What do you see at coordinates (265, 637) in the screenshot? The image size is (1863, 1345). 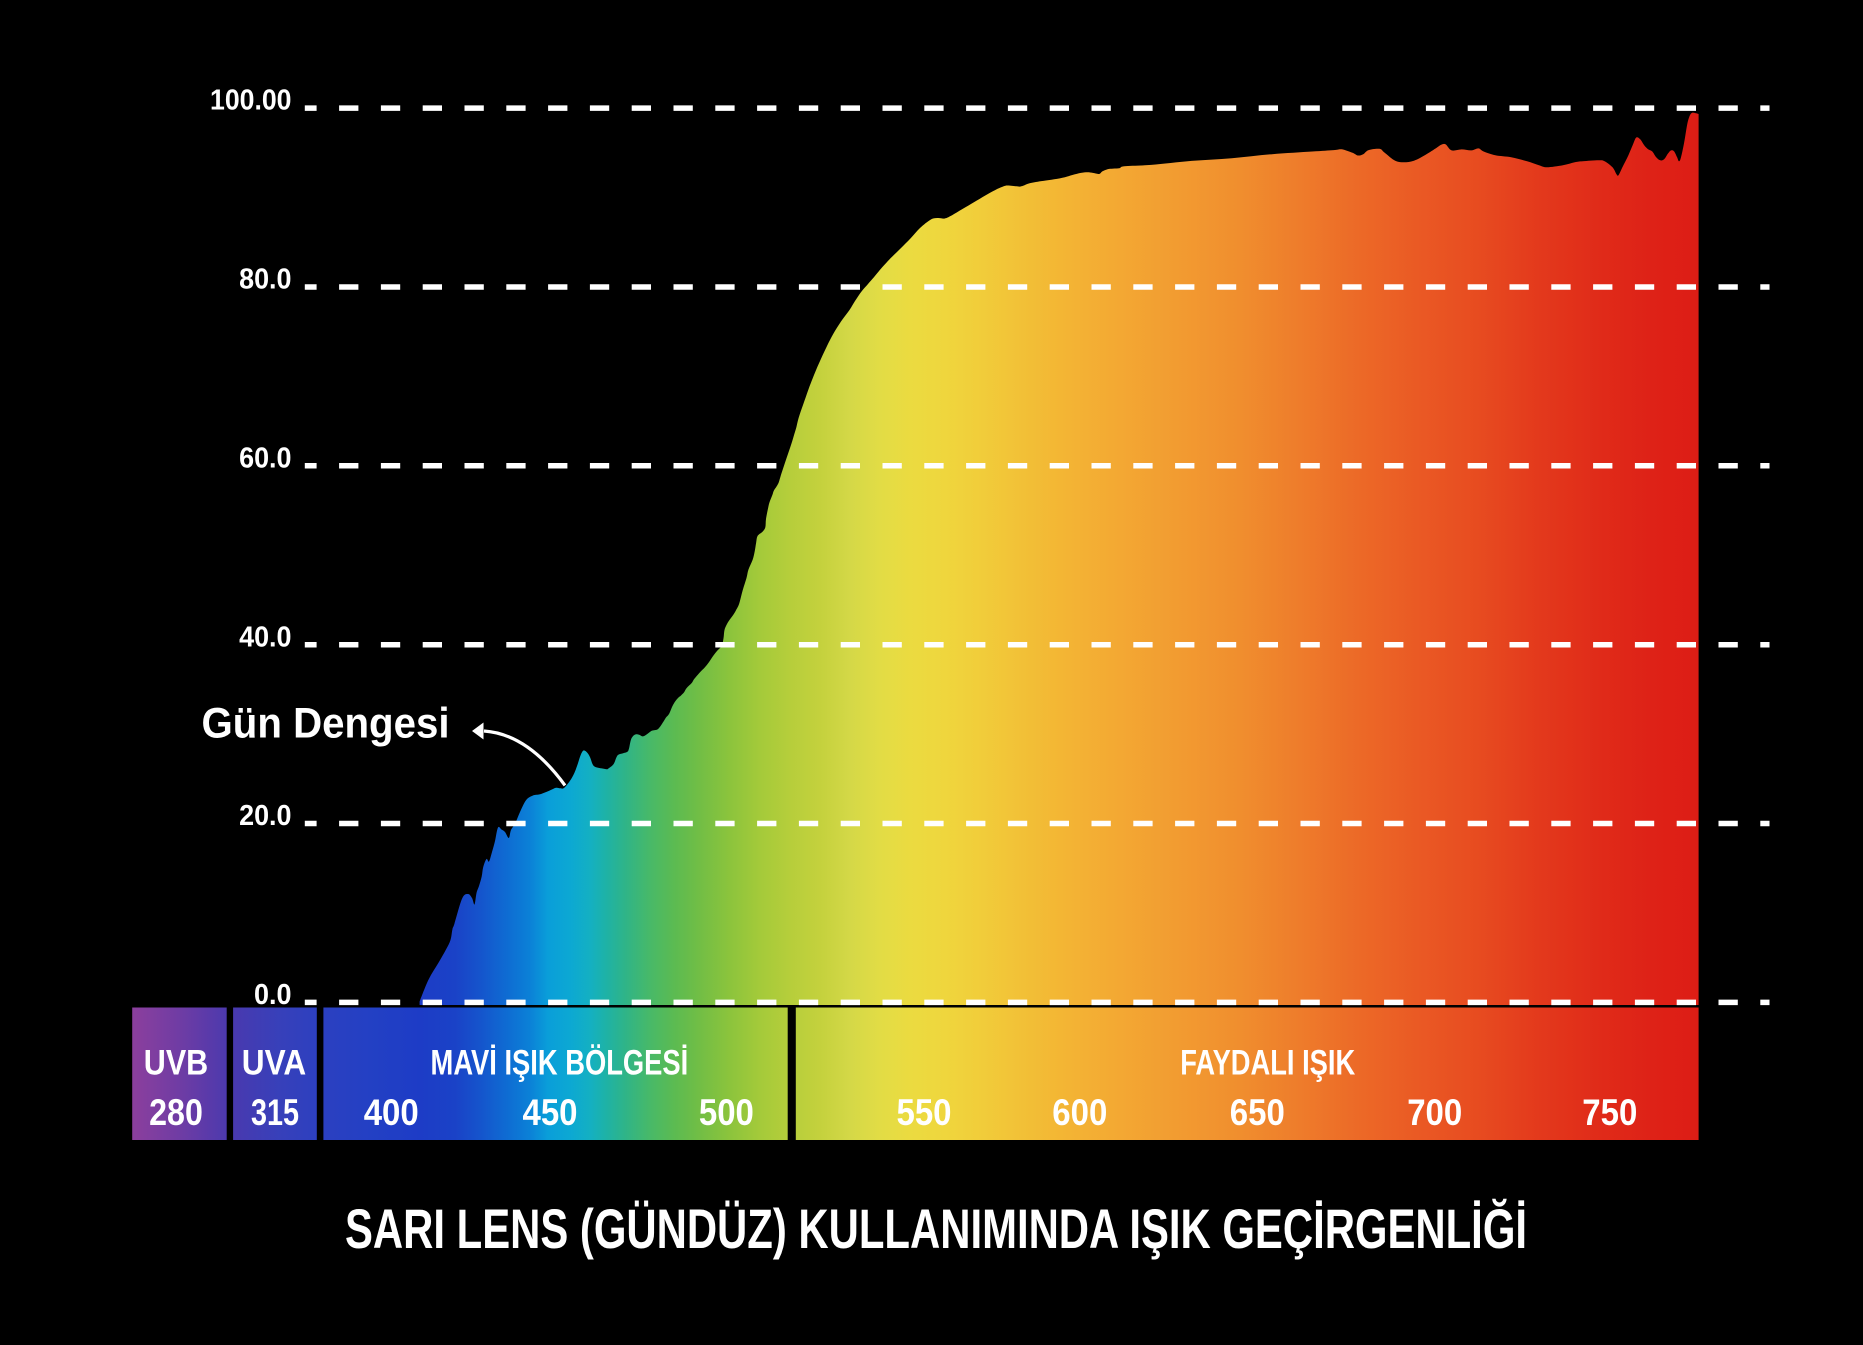 I see `svg-text: 40.0` at bounding box center [265, 637].